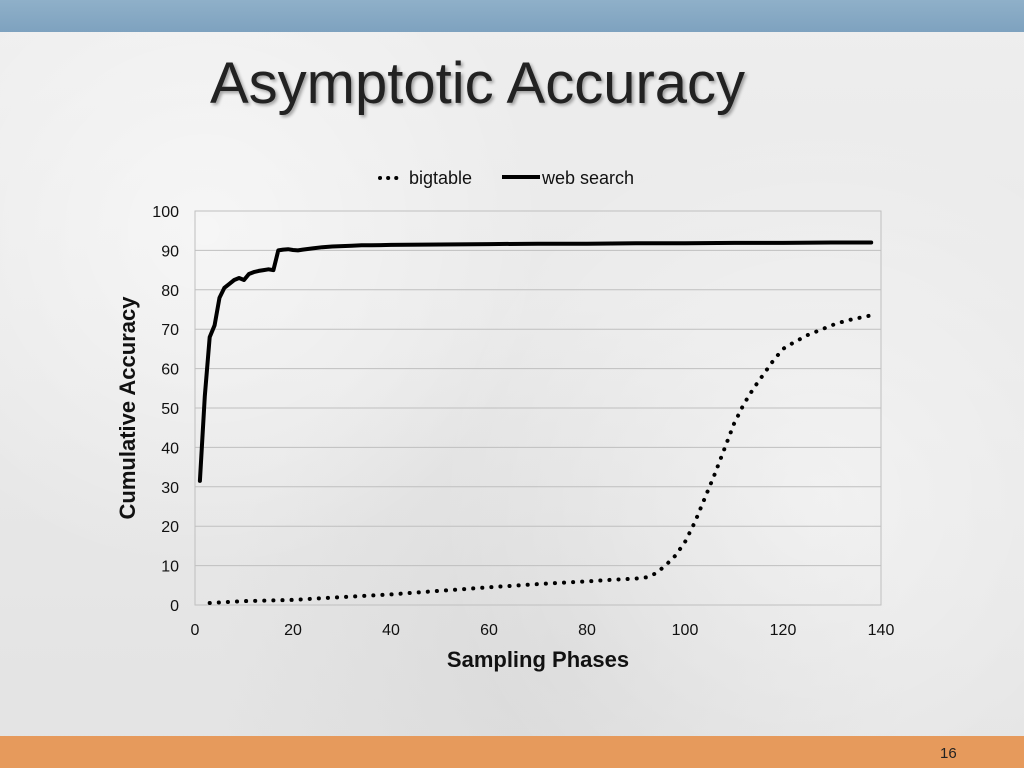 This screenshot has height=768, width=1024. I want to click on y-tick-label: 0, so click(174, 606).